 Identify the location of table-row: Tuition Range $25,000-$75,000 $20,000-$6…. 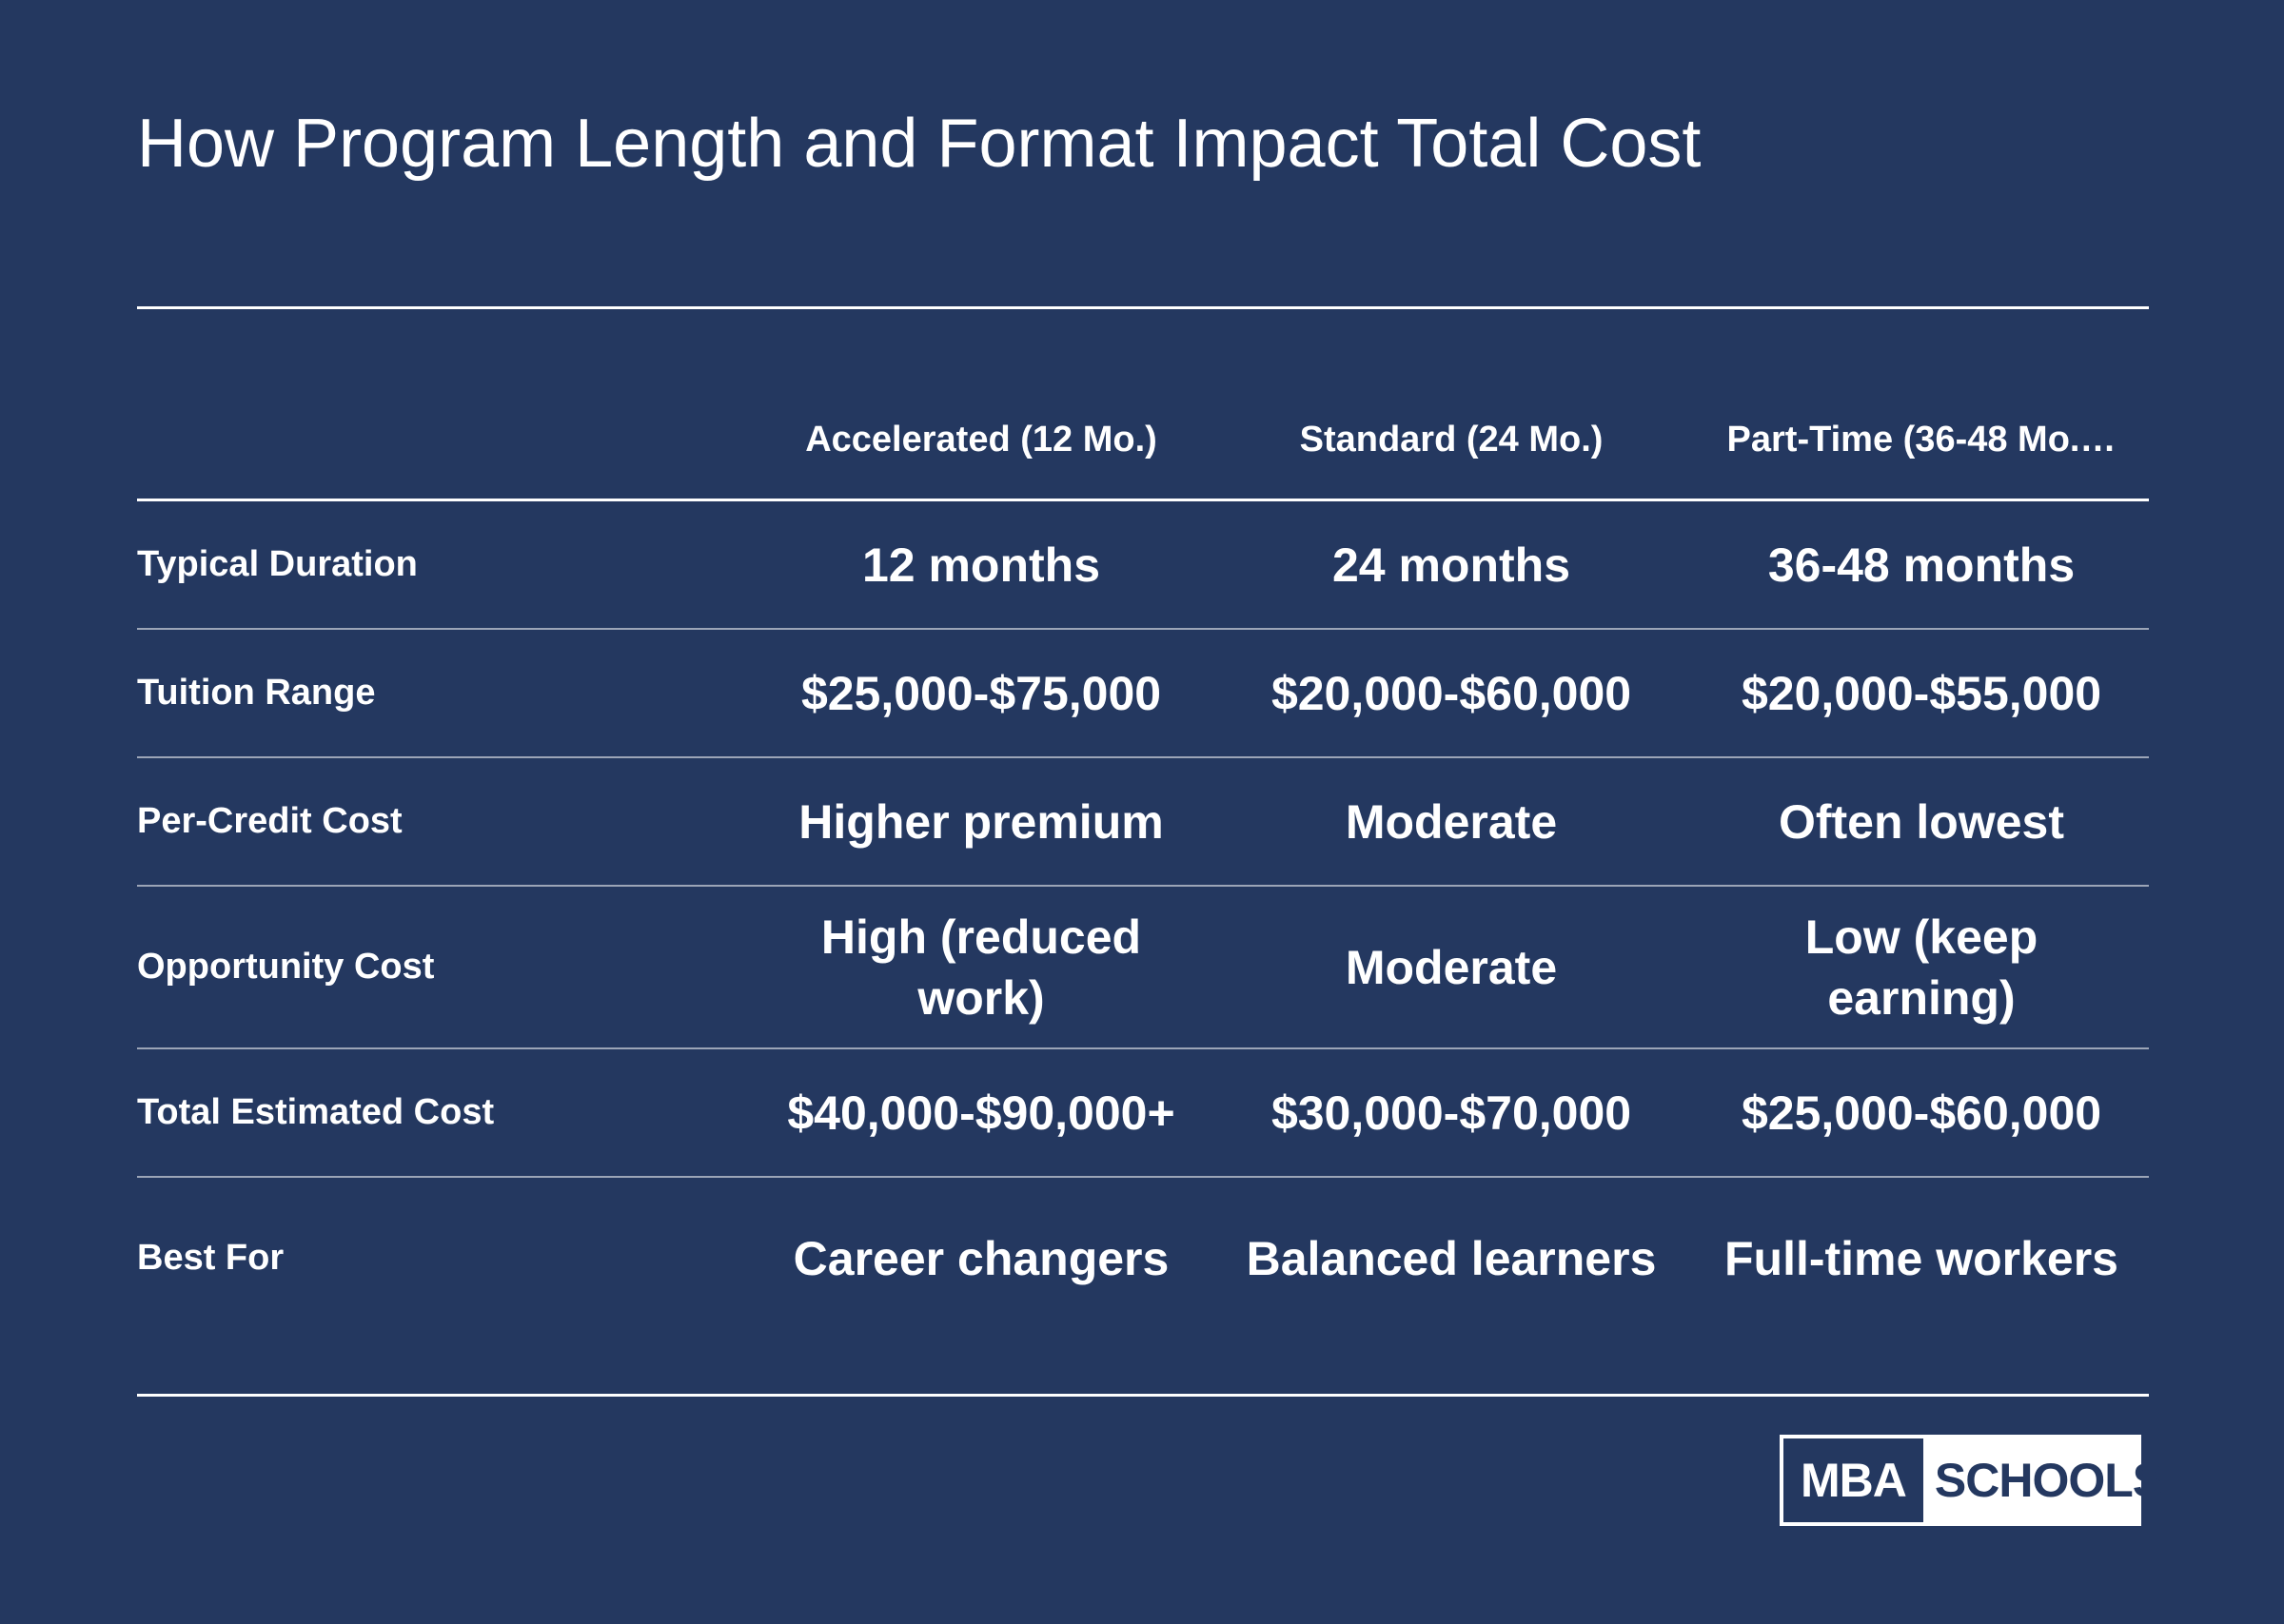
(1143, 694).